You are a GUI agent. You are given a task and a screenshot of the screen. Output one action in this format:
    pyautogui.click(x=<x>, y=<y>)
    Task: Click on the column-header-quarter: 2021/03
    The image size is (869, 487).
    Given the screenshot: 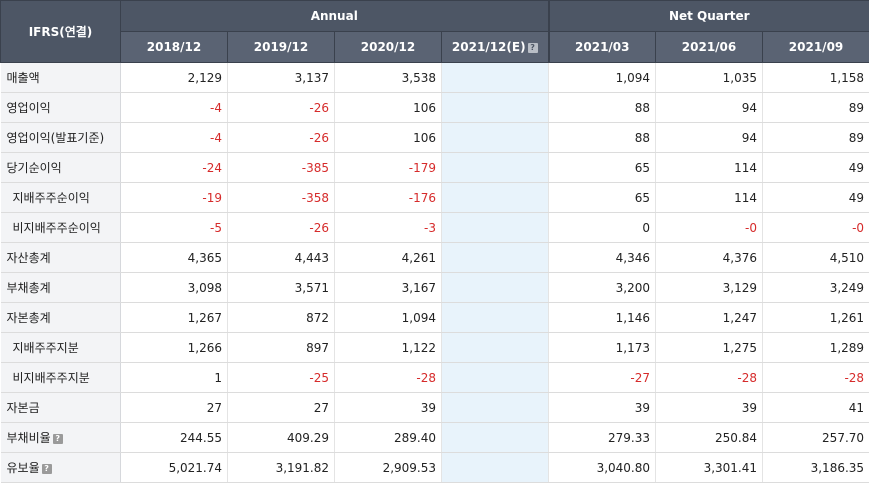 What is the action you would take?
    pyautogui.click(x=602, y=47)
    